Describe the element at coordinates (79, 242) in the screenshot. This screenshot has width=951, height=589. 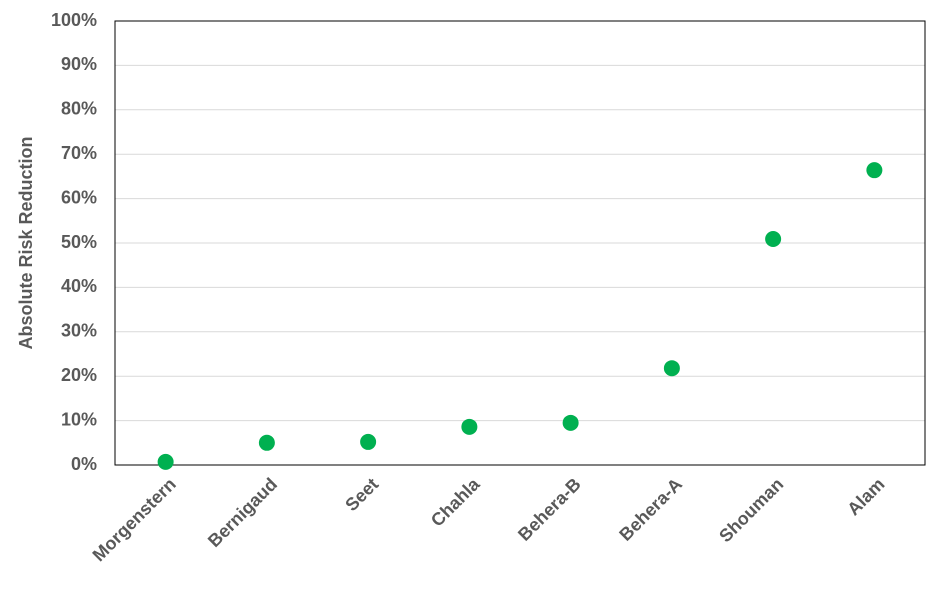
I see `y-tick-label: 50%` at that location.